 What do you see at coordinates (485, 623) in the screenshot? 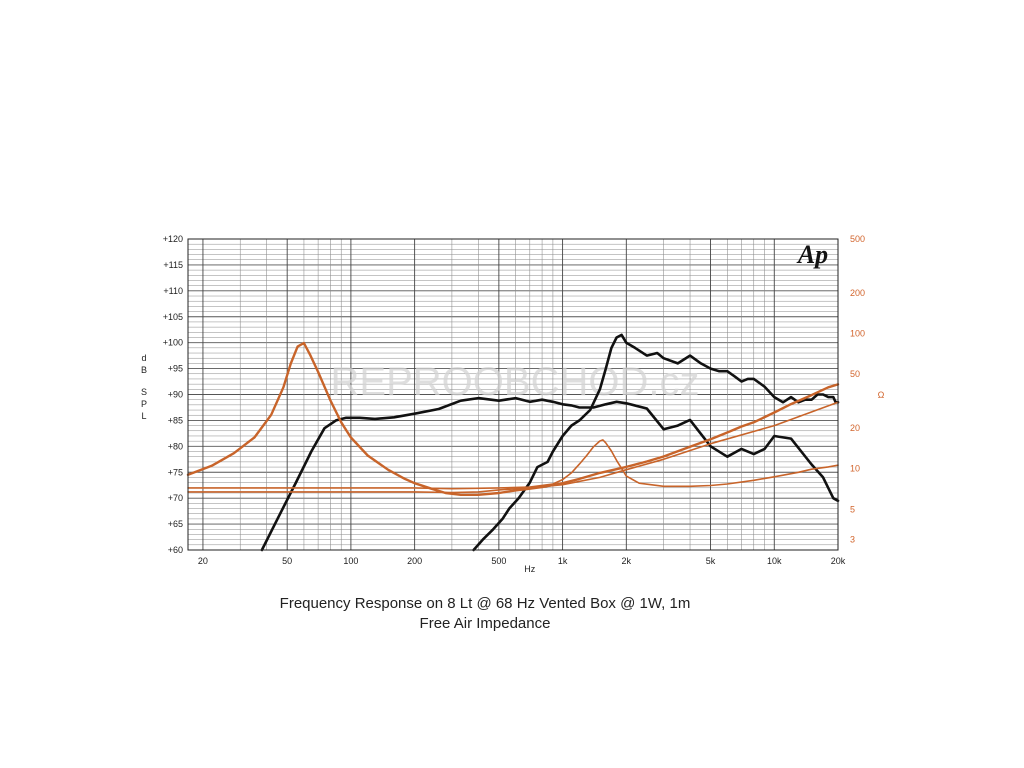
I see `chart-subtitle: Free Air Impedance` at bounding box center [485, 623].